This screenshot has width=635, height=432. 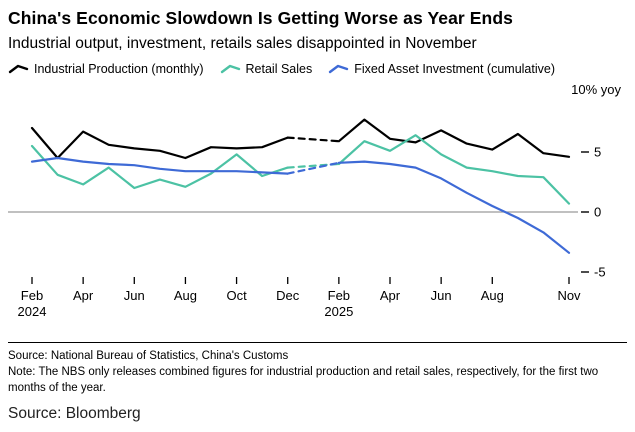 I want to click on bloomberg-credit: Source: Bloomberg, so click(x=74, y=414).